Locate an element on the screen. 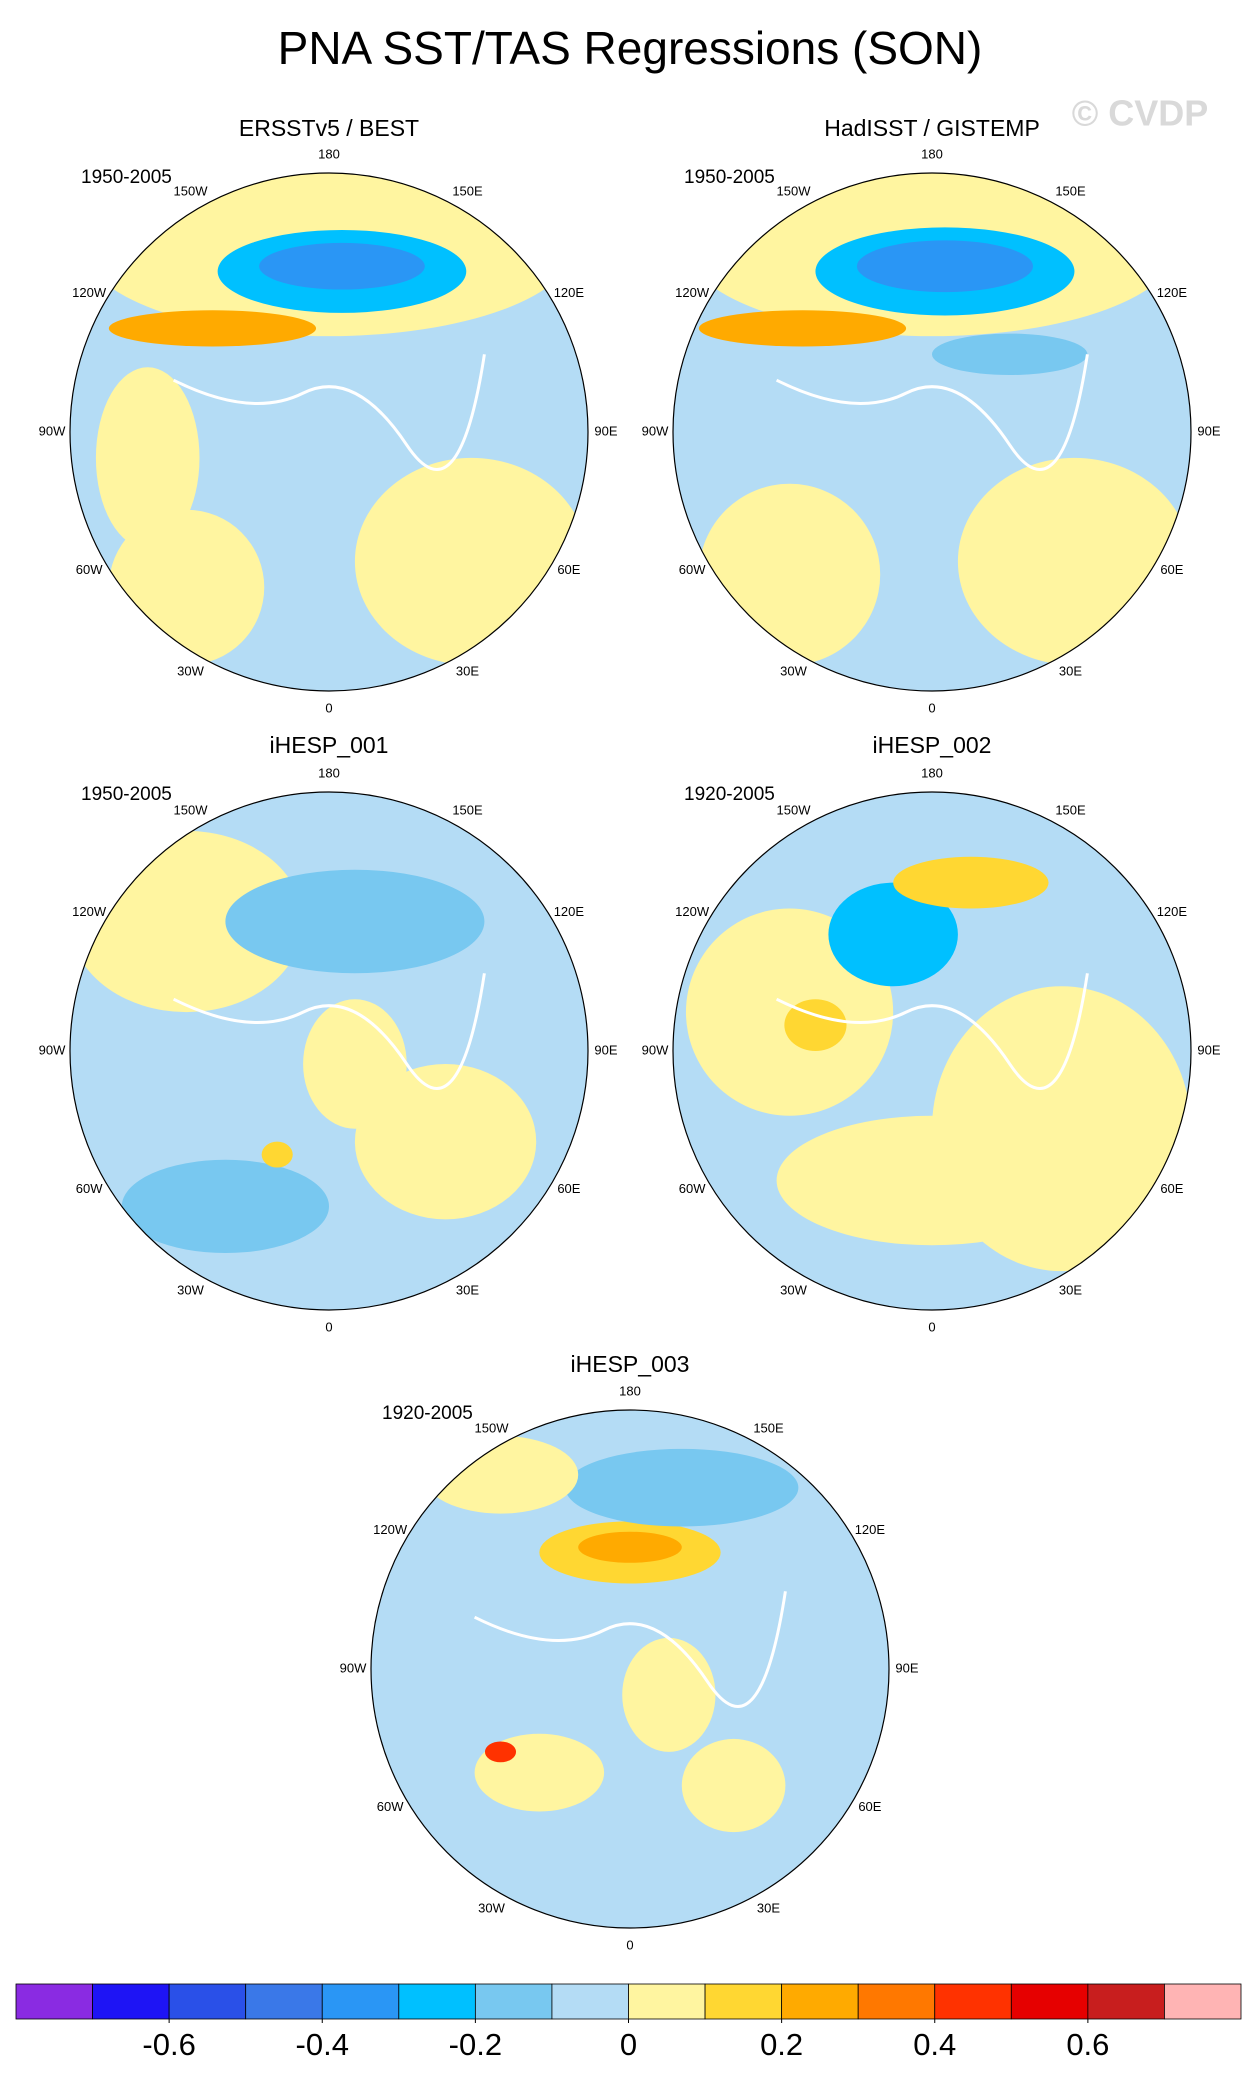  longitude-label: 30W is located at coordinates (793, 670).